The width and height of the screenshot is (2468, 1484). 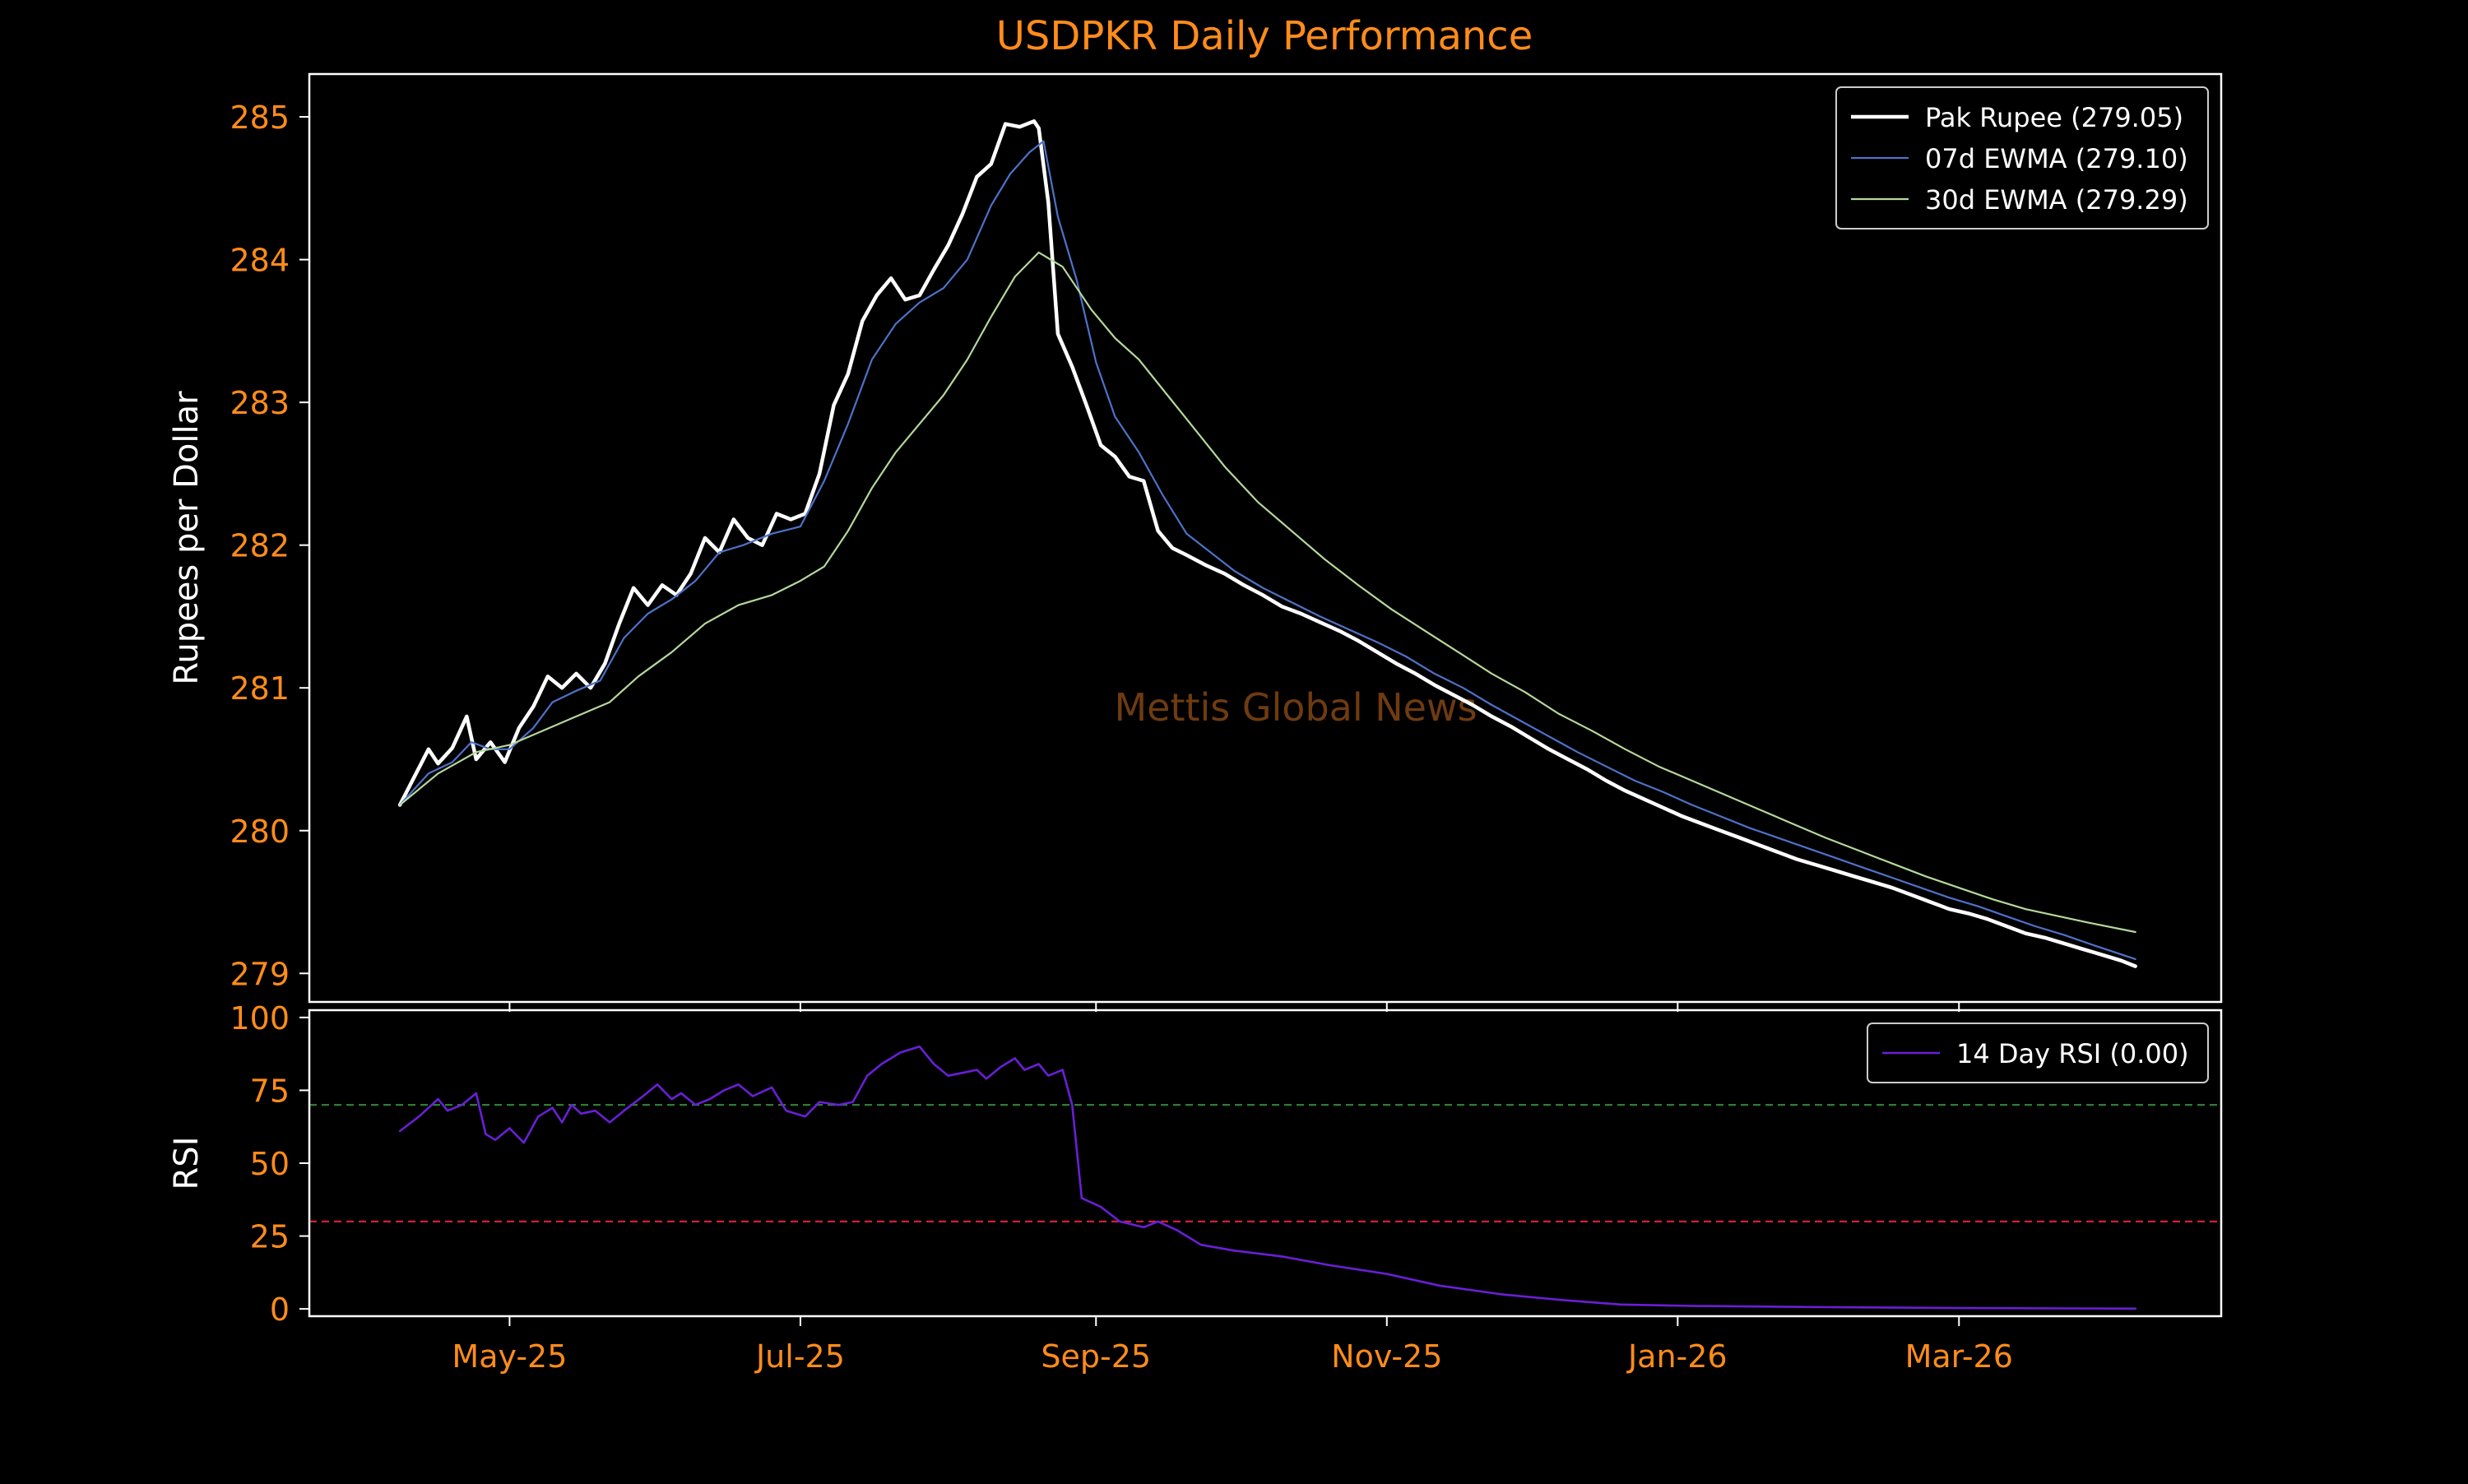 What do you see at coordinates (260, 974) in the screenshot?
I see `price-y-tick-label: 279` at bounding box center [260, 974].